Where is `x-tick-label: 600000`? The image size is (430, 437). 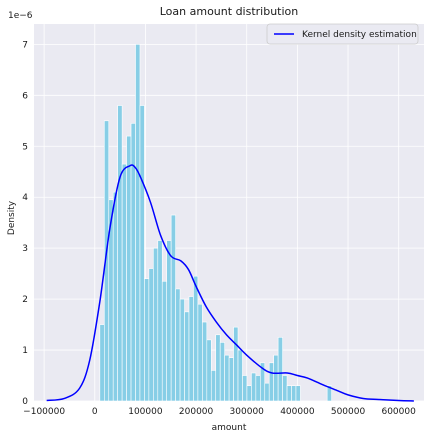 x-tick-label: 600000 is located at coordinates (398, 412).